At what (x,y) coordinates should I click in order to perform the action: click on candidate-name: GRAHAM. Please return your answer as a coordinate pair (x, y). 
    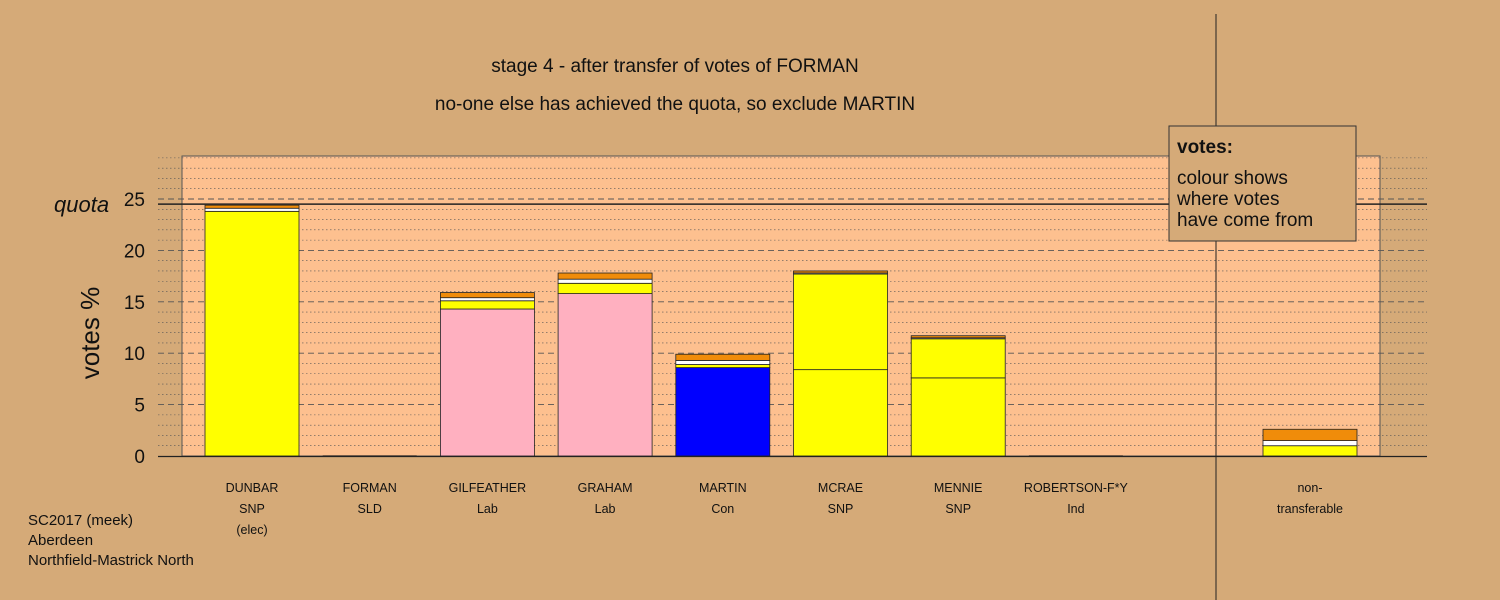
    Looking at the image, I should click on (605, 488).